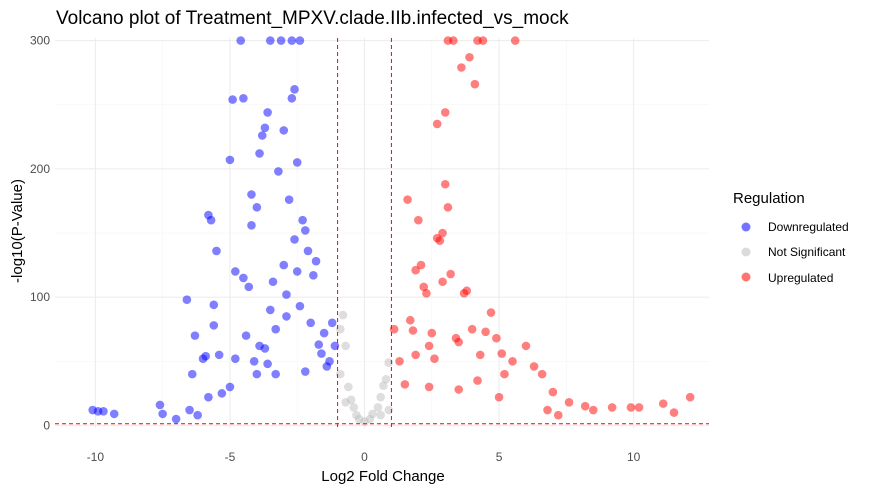 Image resolution: width=870 pixels, height=492 pixels. Describe the element at coordinates (807, 252) in the screenshot. I see `legend-label-not-significant: Not Significant` at that location.